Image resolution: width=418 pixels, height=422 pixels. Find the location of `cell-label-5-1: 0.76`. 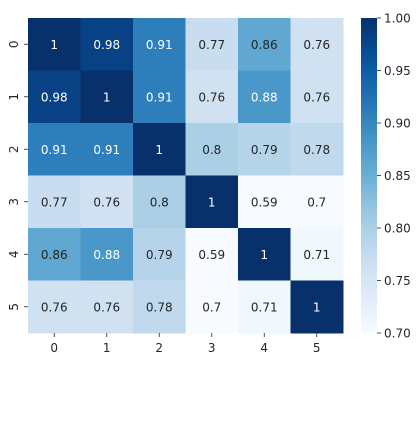

cell-label-5-1: 0.76 is located at coordinates (106, 307).